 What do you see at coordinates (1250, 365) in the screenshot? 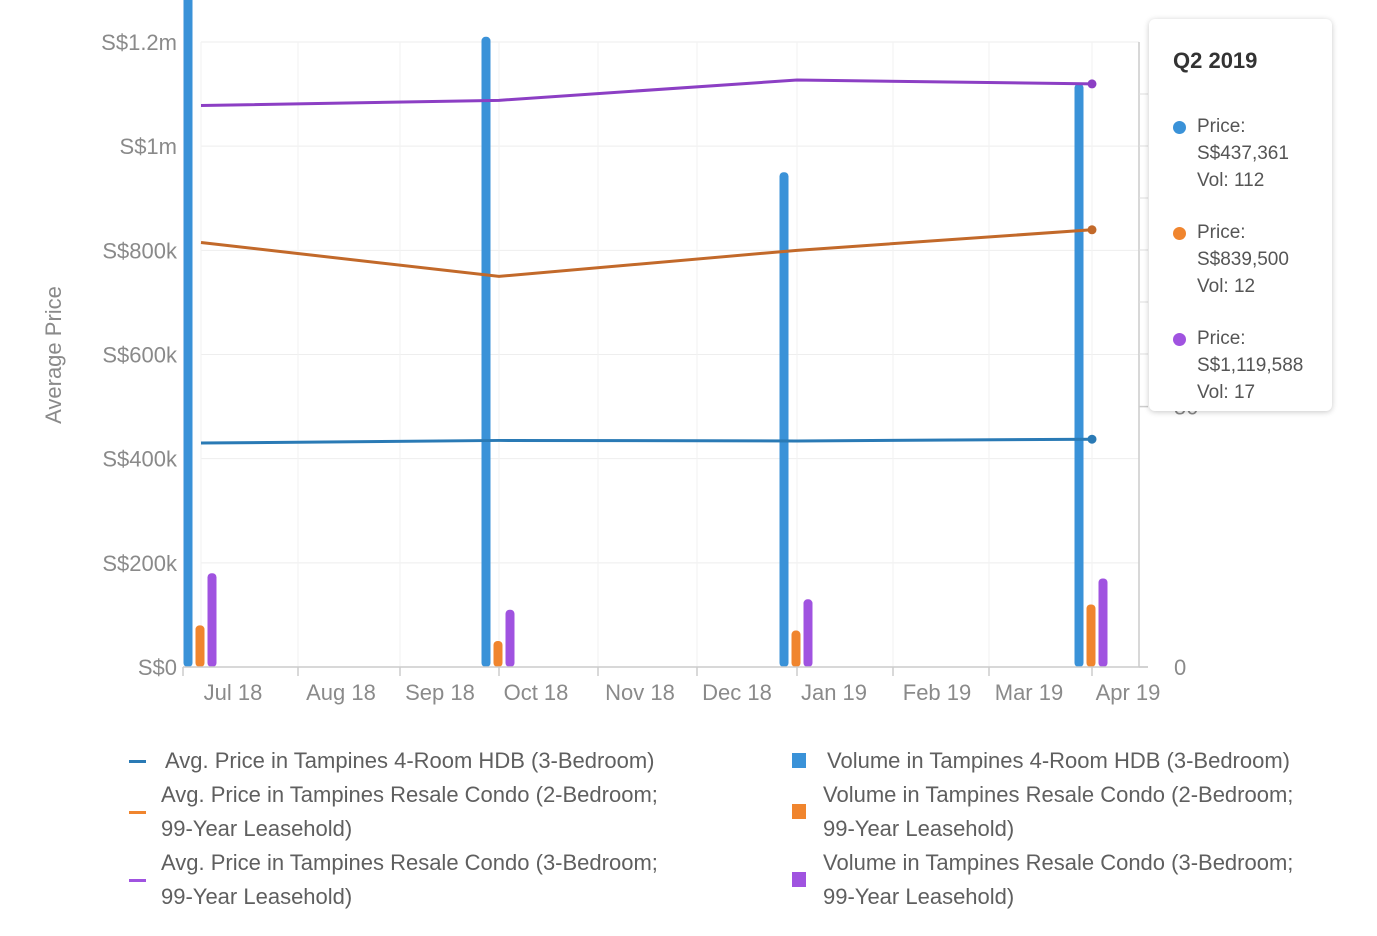
I see `tooltip-price-value: S$1,119,588` at bounding box center [1250, 365].